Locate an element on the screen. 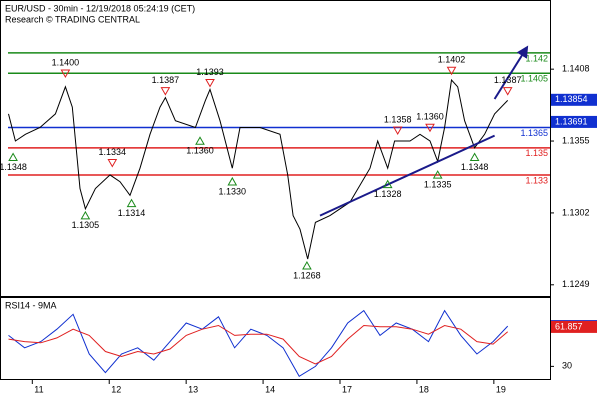 Image resolution: width=598 pixels, height=406 pixels. x-tick-label: 12 is located at coordinates (116, 389).